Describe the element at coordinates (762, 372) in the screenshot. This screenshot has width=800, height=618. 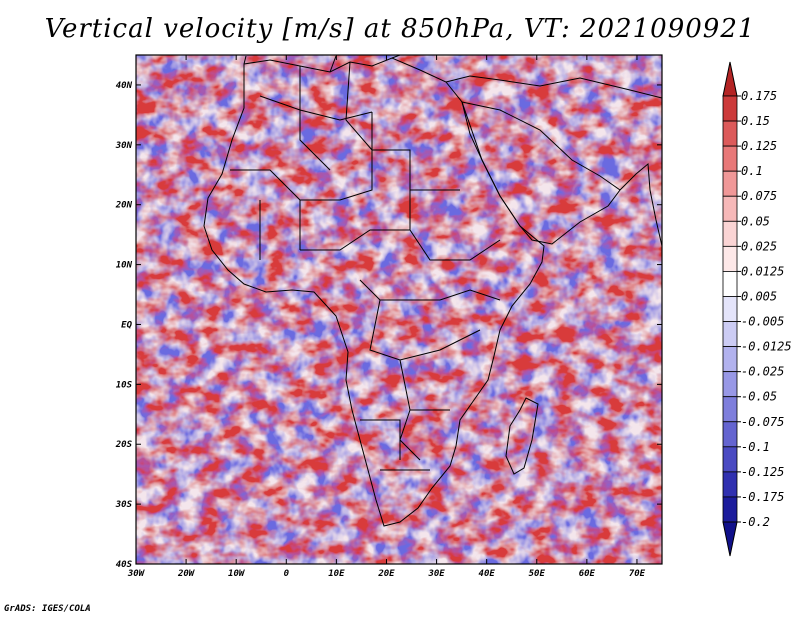
I see `colorbar-label: -0.025` at that location.